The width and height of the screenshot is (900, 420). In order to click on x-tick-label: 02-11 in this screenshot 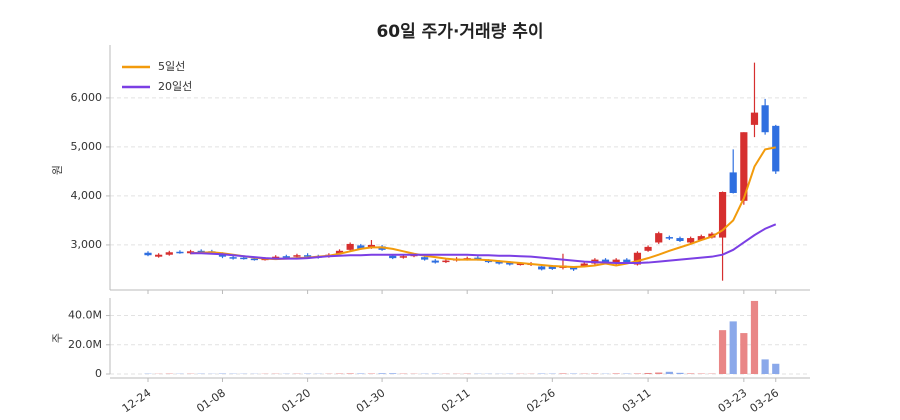, I will do `click(456, 400)`.